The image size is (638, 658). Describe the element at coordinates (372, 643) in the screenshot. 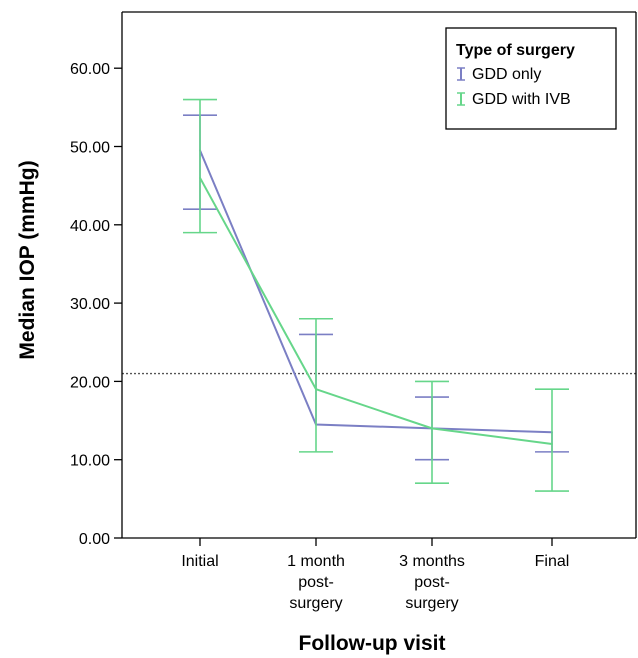

I see `x-axis-title: Follow-up visit` at that location.